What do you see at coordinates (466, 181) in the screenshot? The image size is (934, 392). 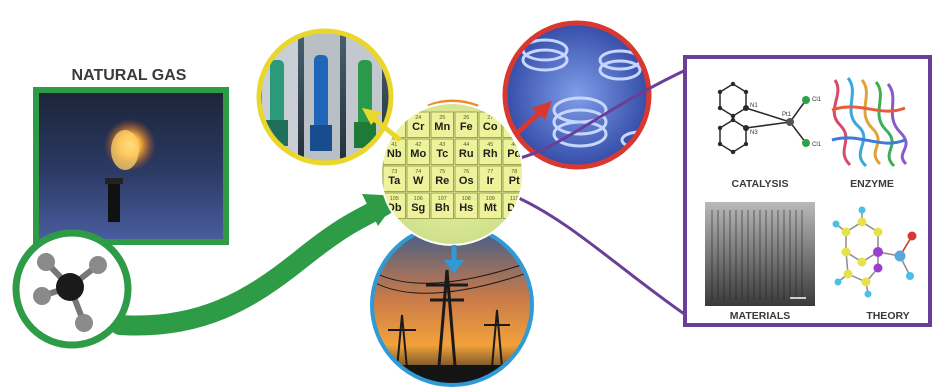 I see `element-symbol: Os` at bounding box center [466, 181].